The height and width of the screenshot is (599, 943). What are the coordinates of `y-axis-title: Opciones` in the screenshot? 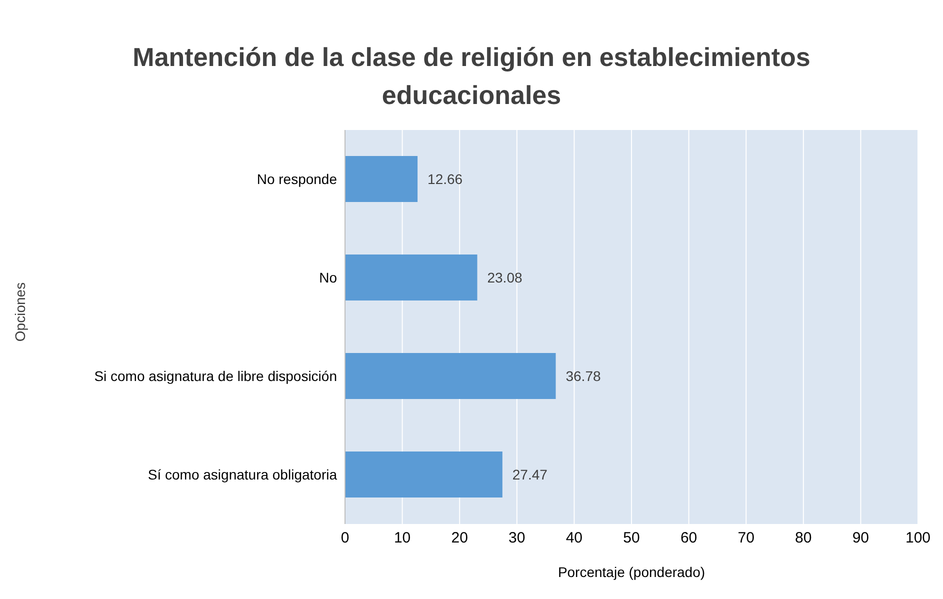 It's located at (20, 312).